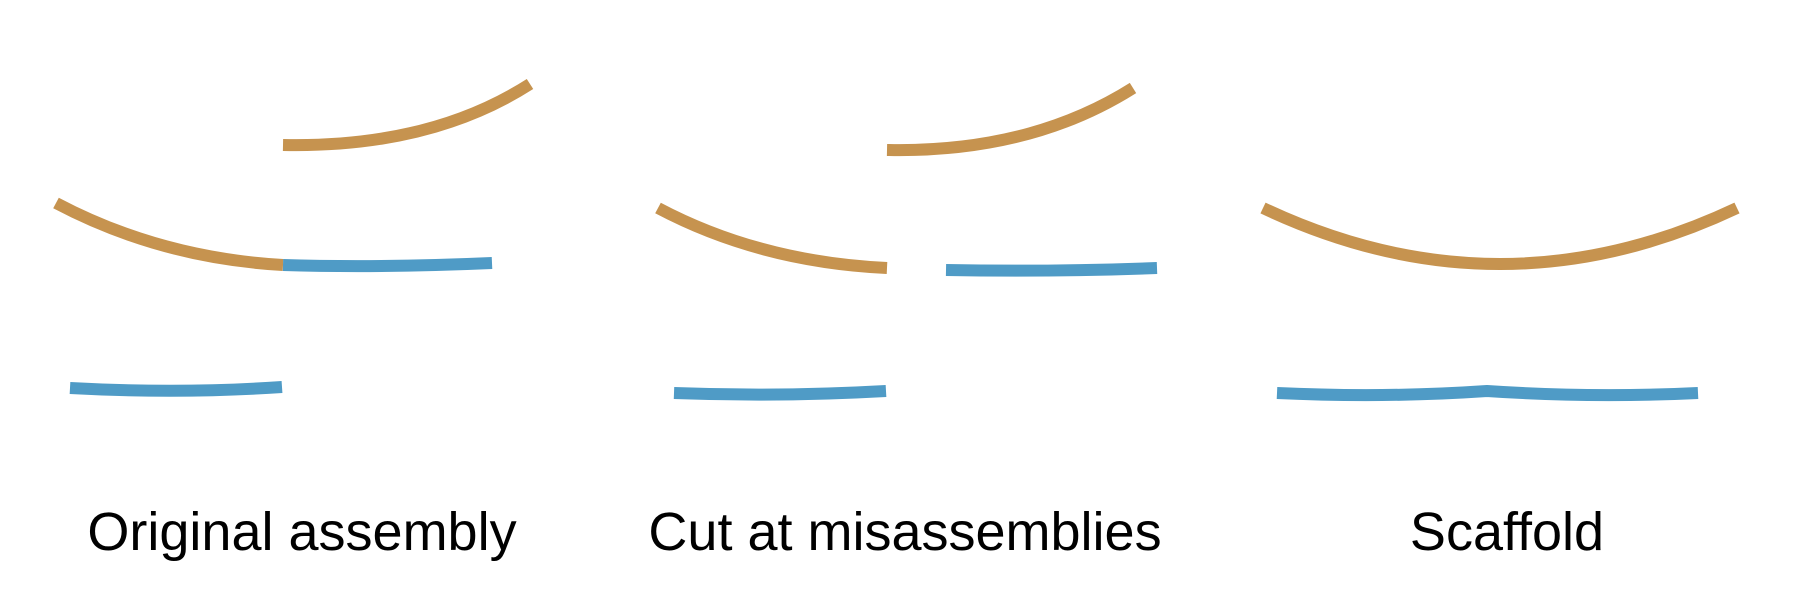 Image resolution: width=1800 pixels, height=600 pixels. I want to click on contig-tan-left-chimeric, so click(168, 234).